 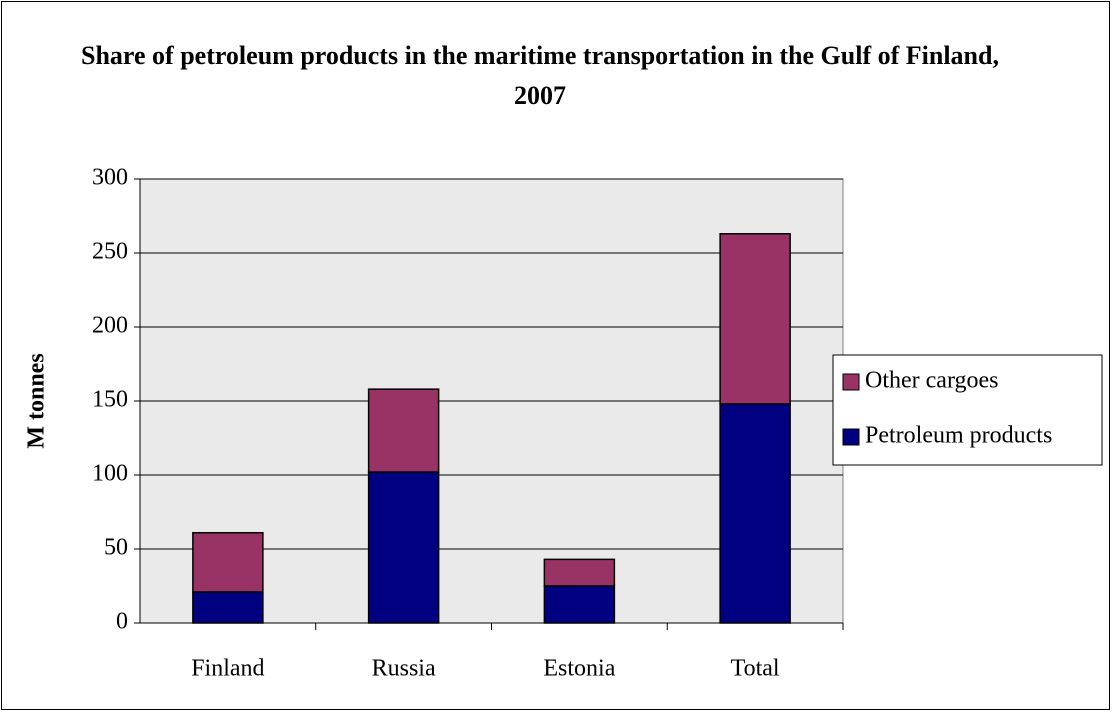 What do you see at coordinates (932, 381) in the screenshot?
I see `legend-label: Other cargoes` at bounding box center [932, 381].